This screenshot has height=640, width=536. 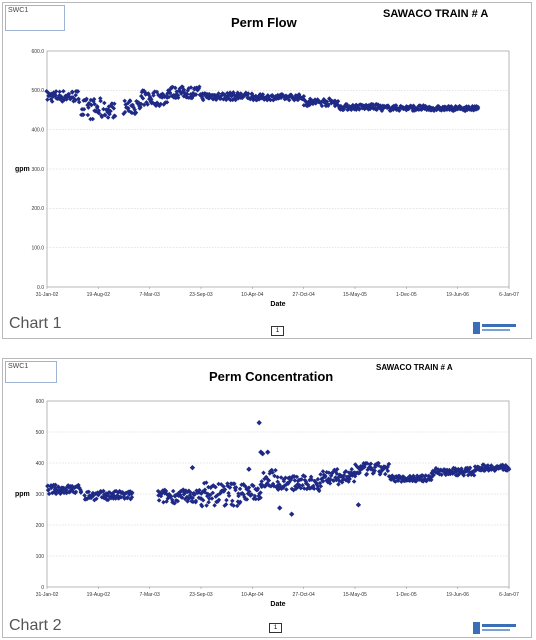 I want to click on y-tick-label: 400, so click(x=40, y=464).